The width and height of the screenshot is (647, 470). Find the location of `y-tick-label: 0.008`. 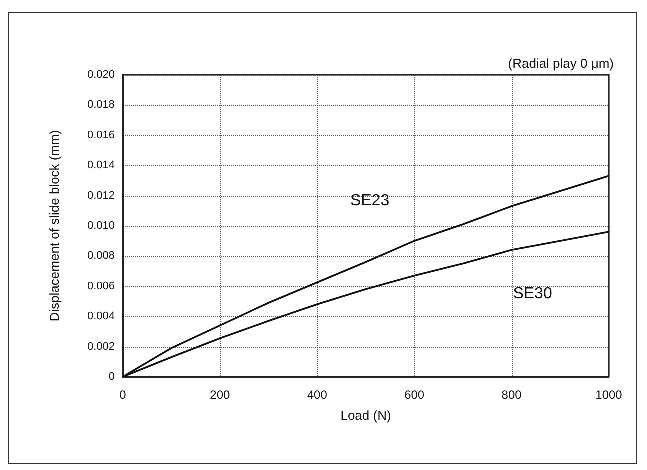

y-tick-label: 0.008 is located at coordinates (101, 256).